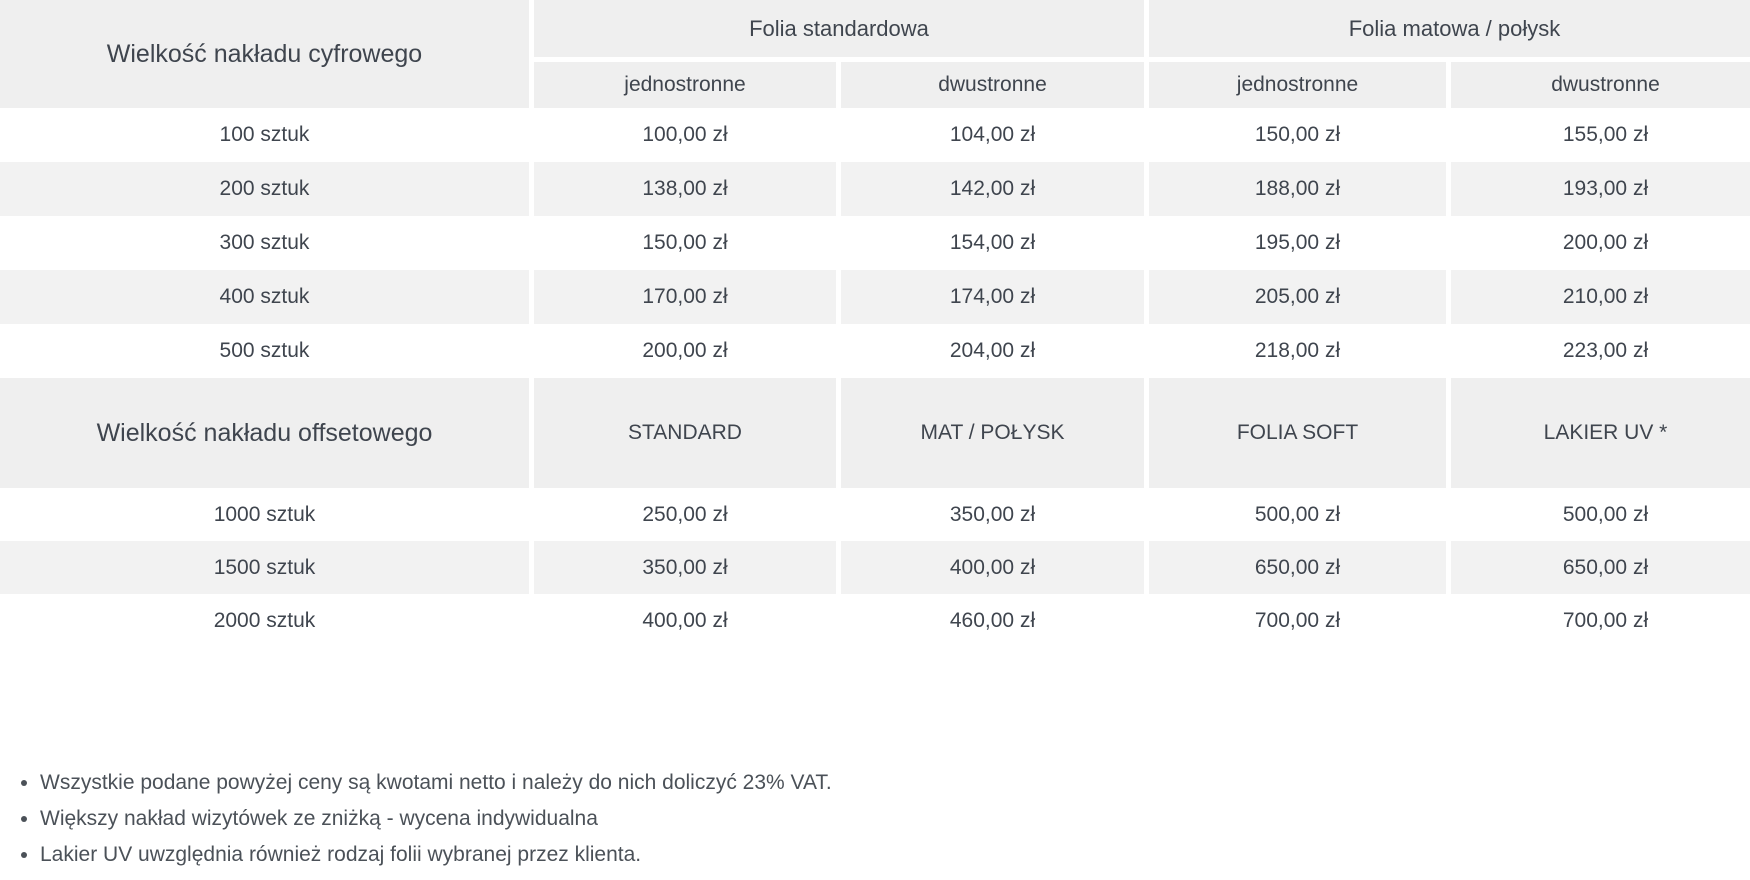 The height and width of the screenshot is (880, 1750). I want to click on quantity-cell: 1500 sztuk, so click(264, 567).